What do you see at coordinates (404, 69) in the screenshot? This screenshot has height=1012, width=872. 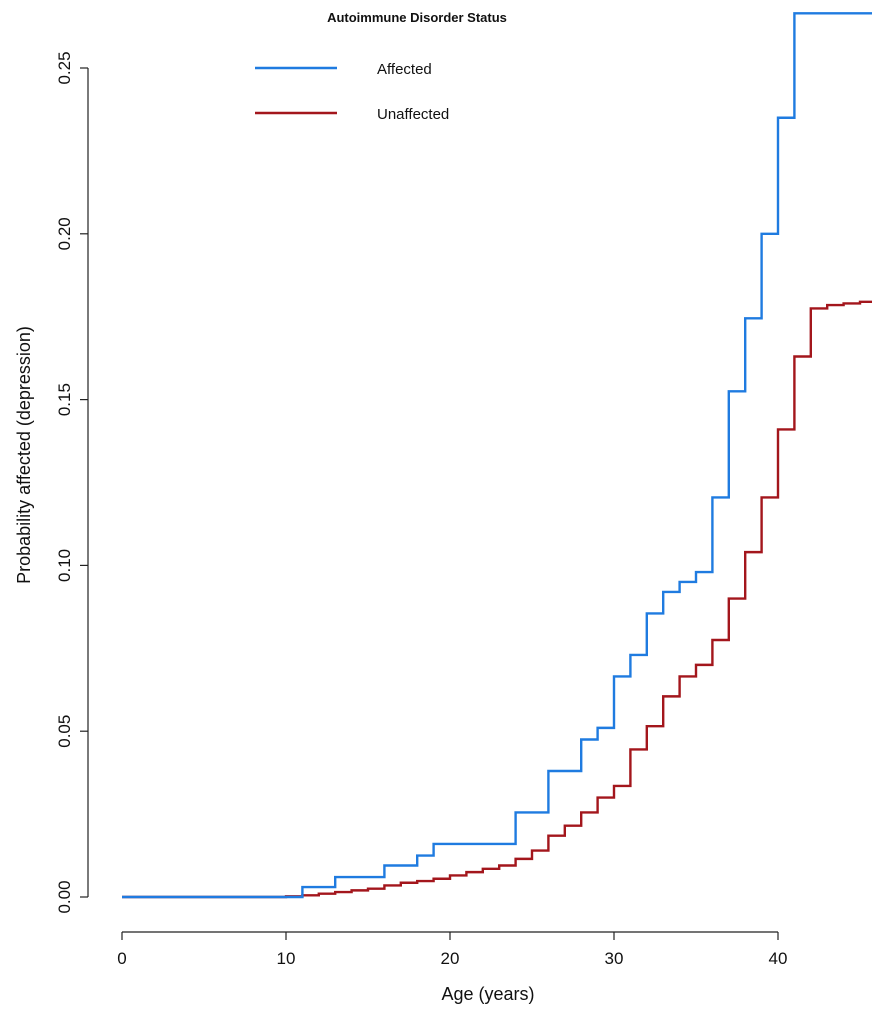 I see `legend-label-affected: Affected` at bounding box center [404, 69].